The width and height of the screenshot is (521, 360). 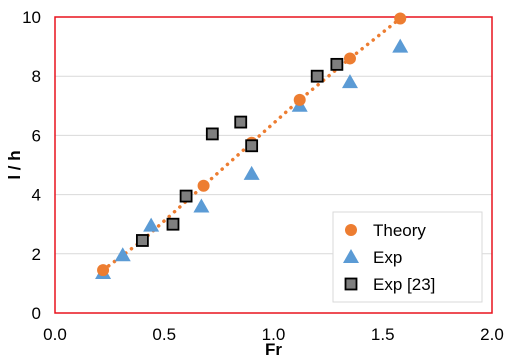 What do you see at coordinates (14, 164) in the screenshot?
I see `y-axis-label: l / h` at bounding box center [14, 164].